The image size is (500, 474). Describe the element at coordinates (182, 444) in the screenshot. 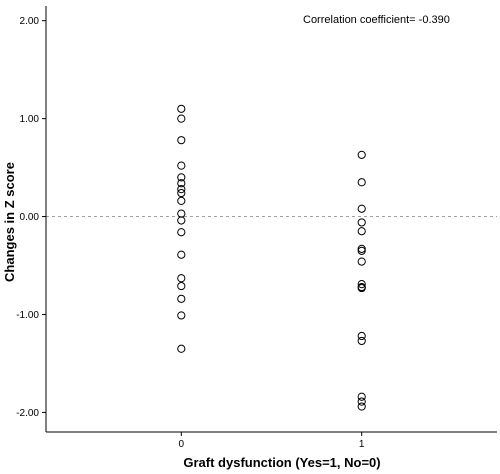

I see `x-tick-label: 0` at that location.